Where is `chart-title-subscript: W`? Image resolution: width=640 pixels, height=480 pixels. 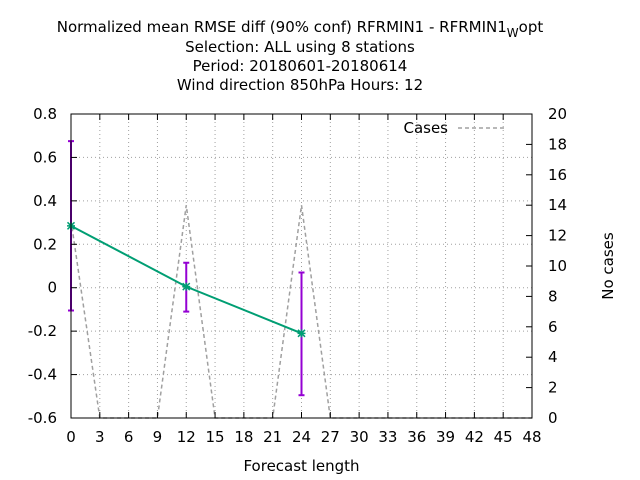 chart-title-subscript: W is located at coordinates (513, 33).